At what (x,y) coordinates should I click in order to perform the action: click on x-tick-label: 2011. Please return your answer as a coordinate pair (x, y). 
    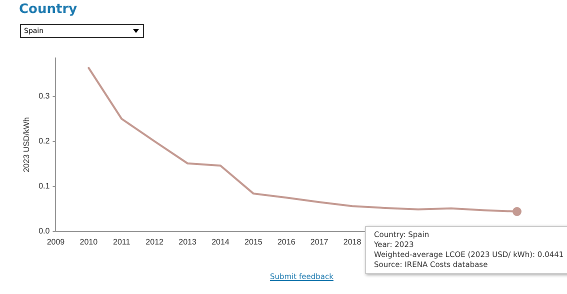
    Looking at the image, I should click on (122, 241).